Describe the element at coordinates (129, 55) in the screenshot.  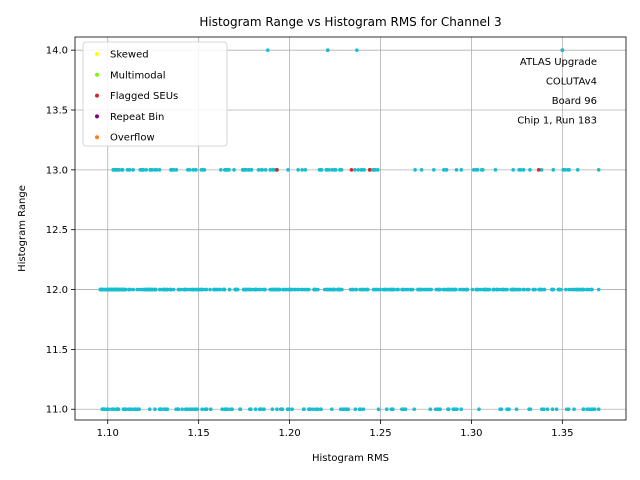
I see `legend-label: Skewed` at that location.